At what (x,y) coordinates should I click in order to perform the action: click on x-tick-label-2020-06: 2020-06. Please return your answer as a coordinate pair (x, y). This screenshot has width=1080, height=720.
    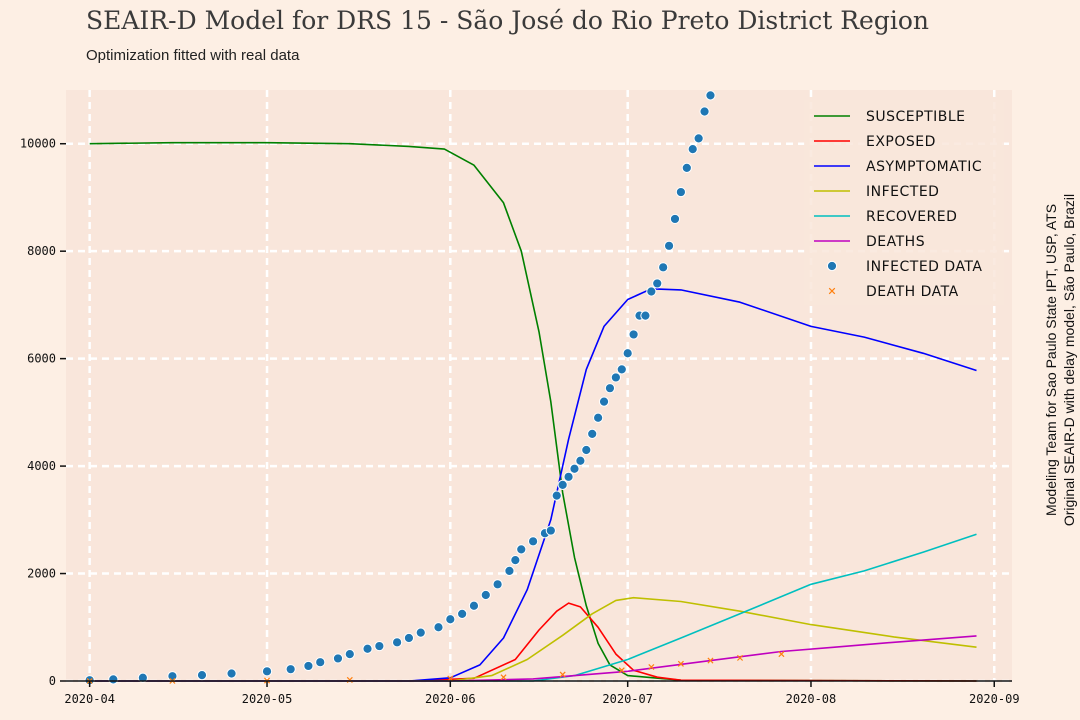
    Looking at the image, I should click on (450, 699).